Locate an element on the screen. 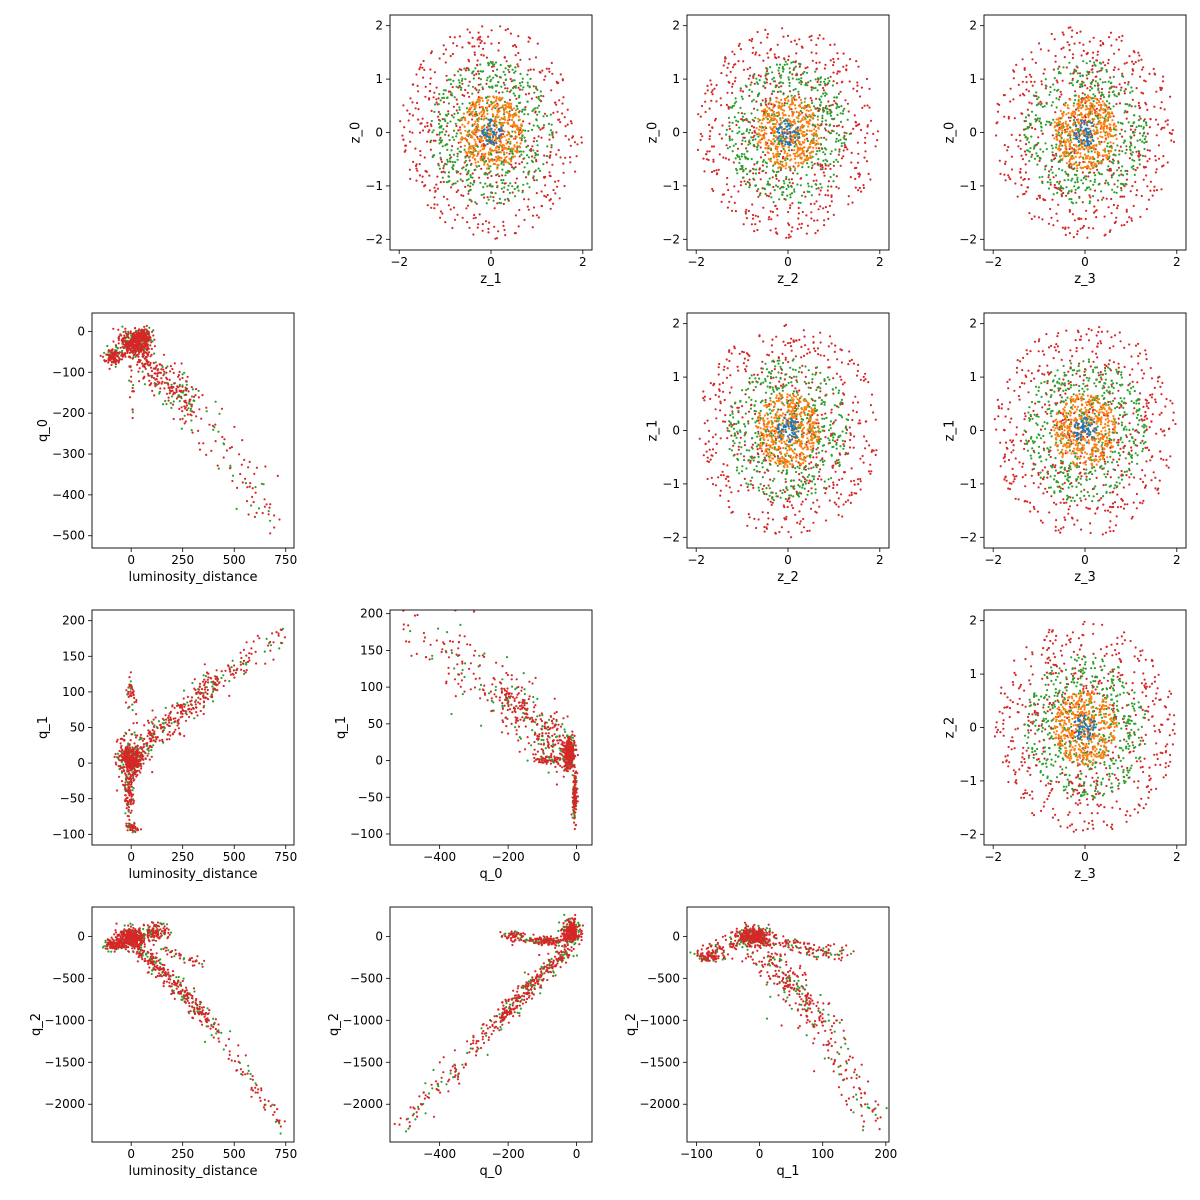 The height and width of the screenshot is (1200, 1200). y-tick-label: 2 is located at coordinates (676, 26).